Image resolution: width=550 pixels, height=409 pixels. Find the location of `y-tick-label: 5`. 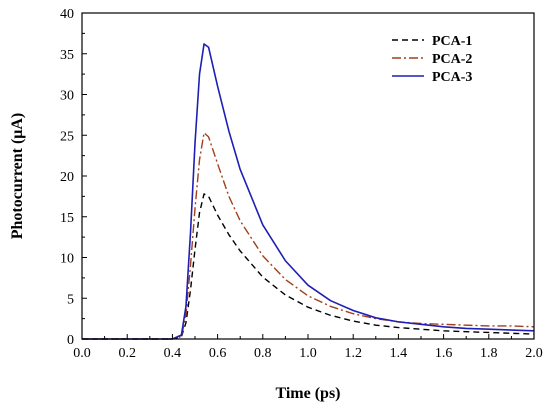

y-tick-label: 5 is located at coordinates (70, 299).